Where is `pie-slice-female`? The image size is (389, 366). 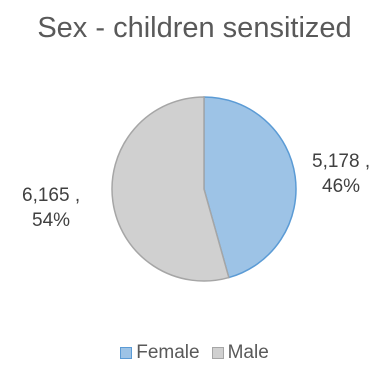
pie-slice-female is located at coordinates (250, 187).